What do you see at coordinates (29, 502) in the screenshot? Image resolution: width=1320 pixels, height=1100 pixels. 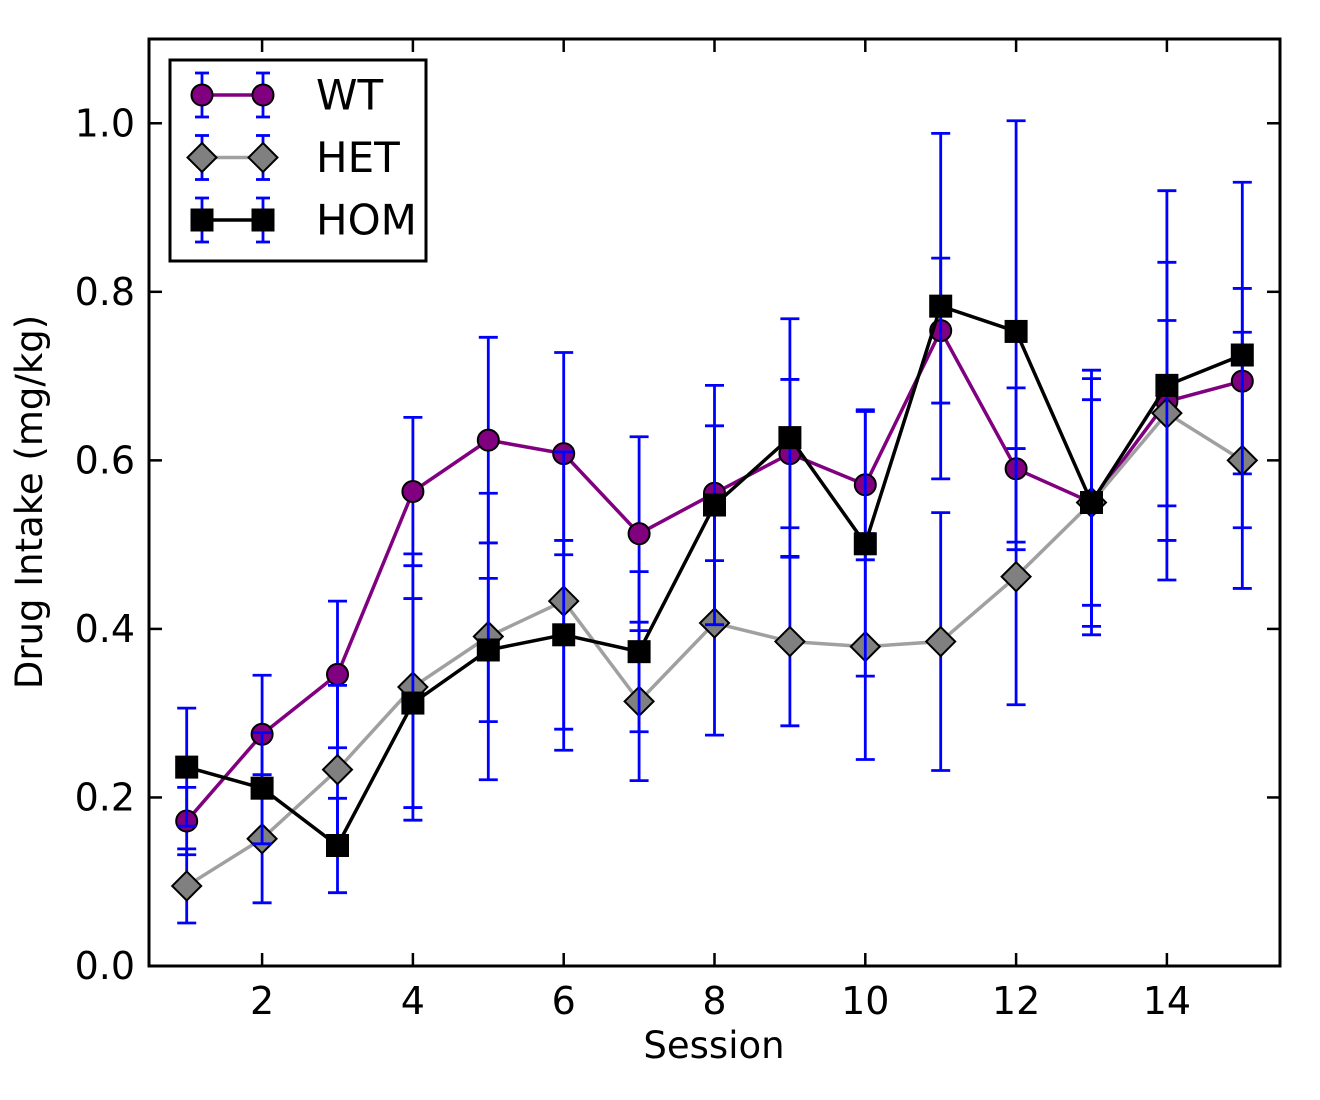 I see `y-axis-title: Drug Intake (mg/kg)` at bounding box center [29, 502].